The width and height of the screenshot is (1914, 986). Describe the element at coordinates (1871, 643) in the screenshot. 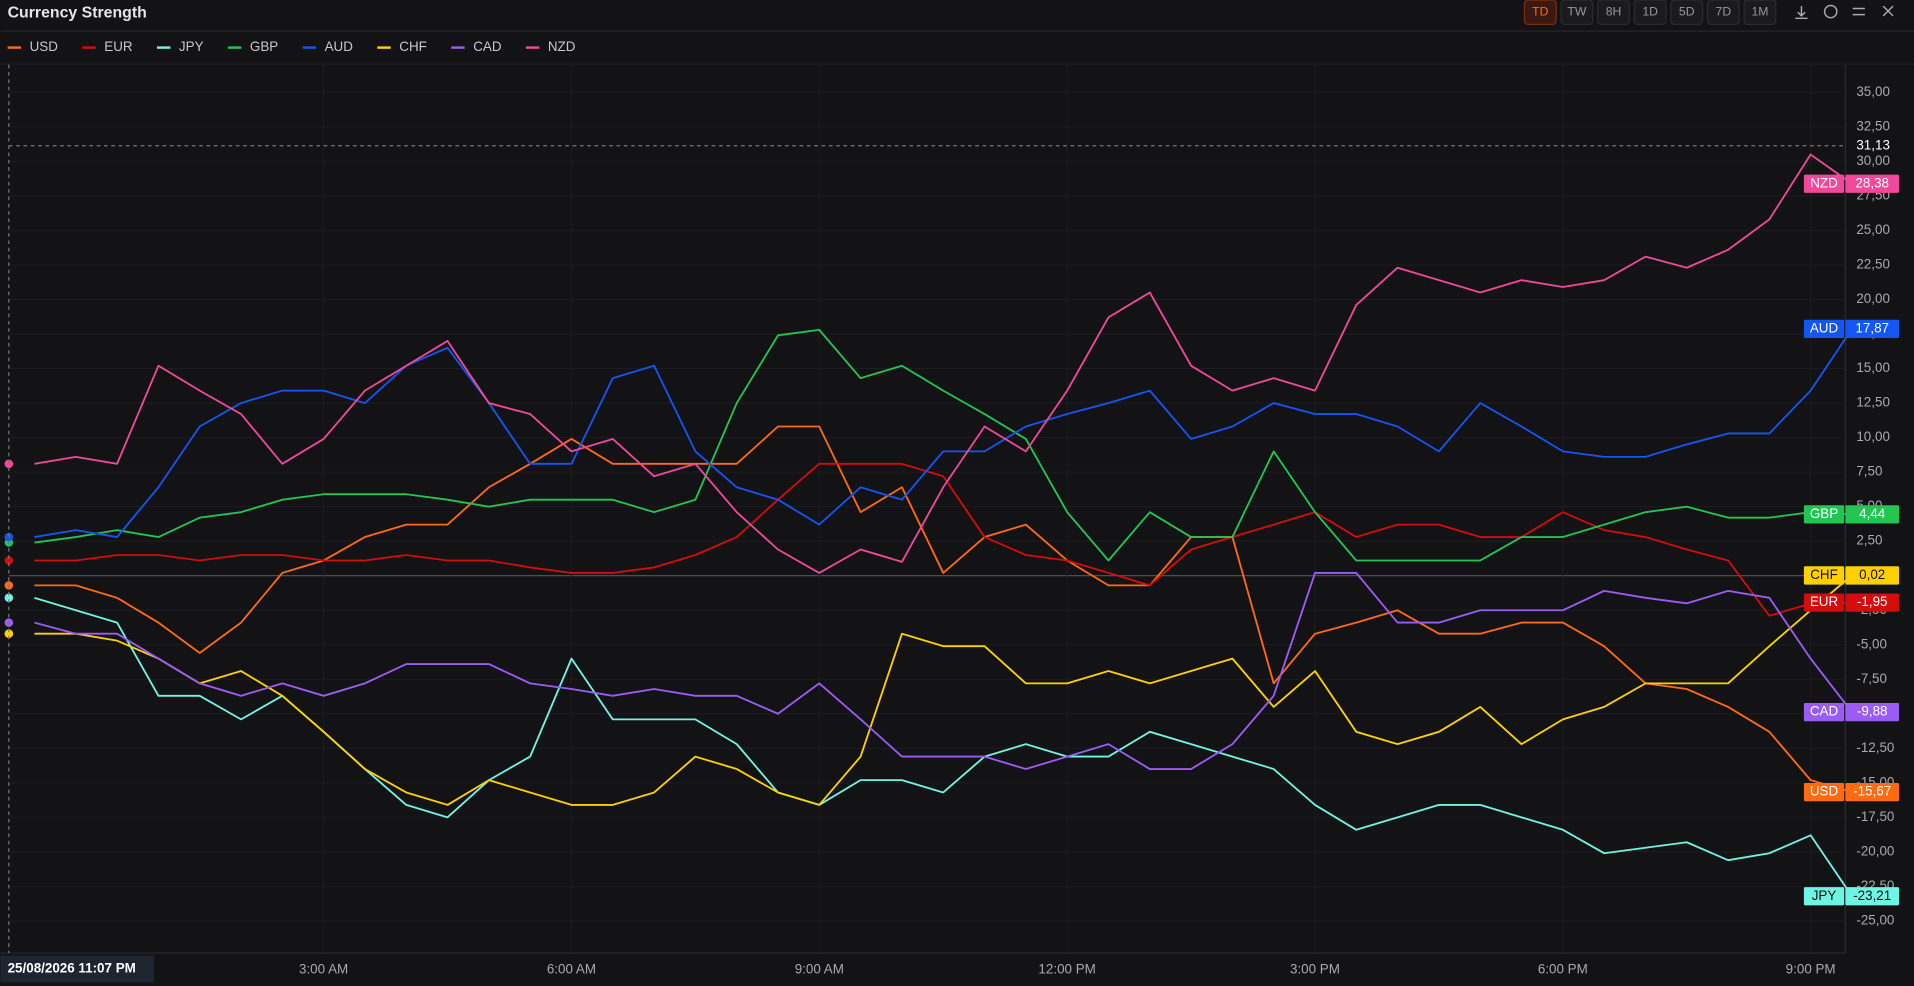

I see `y-tick-label: -5,00` at that location.